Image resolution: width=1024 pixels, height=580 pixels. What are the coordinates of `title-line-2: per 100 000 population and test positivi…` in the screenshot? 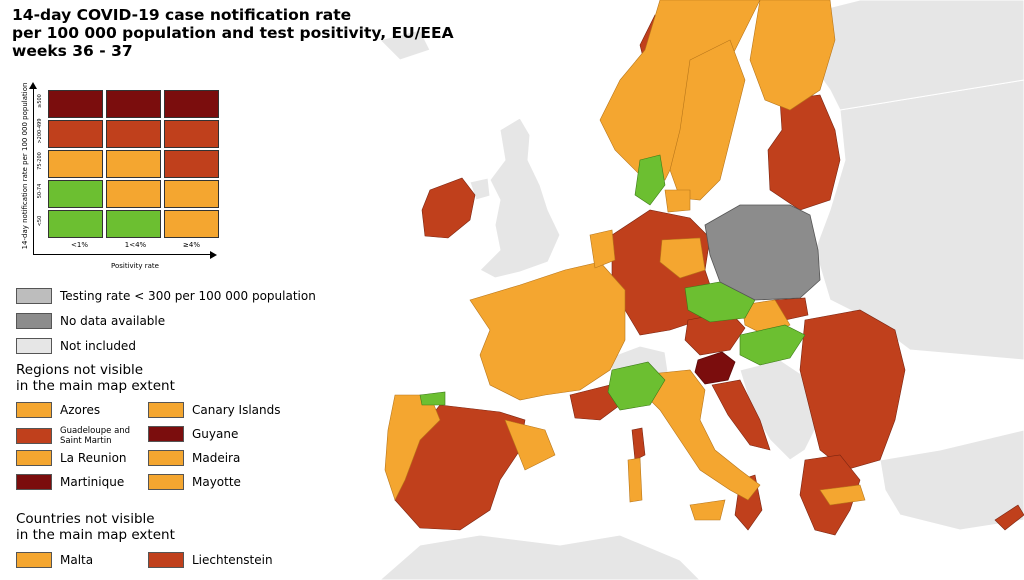 It's located at (233, 33).